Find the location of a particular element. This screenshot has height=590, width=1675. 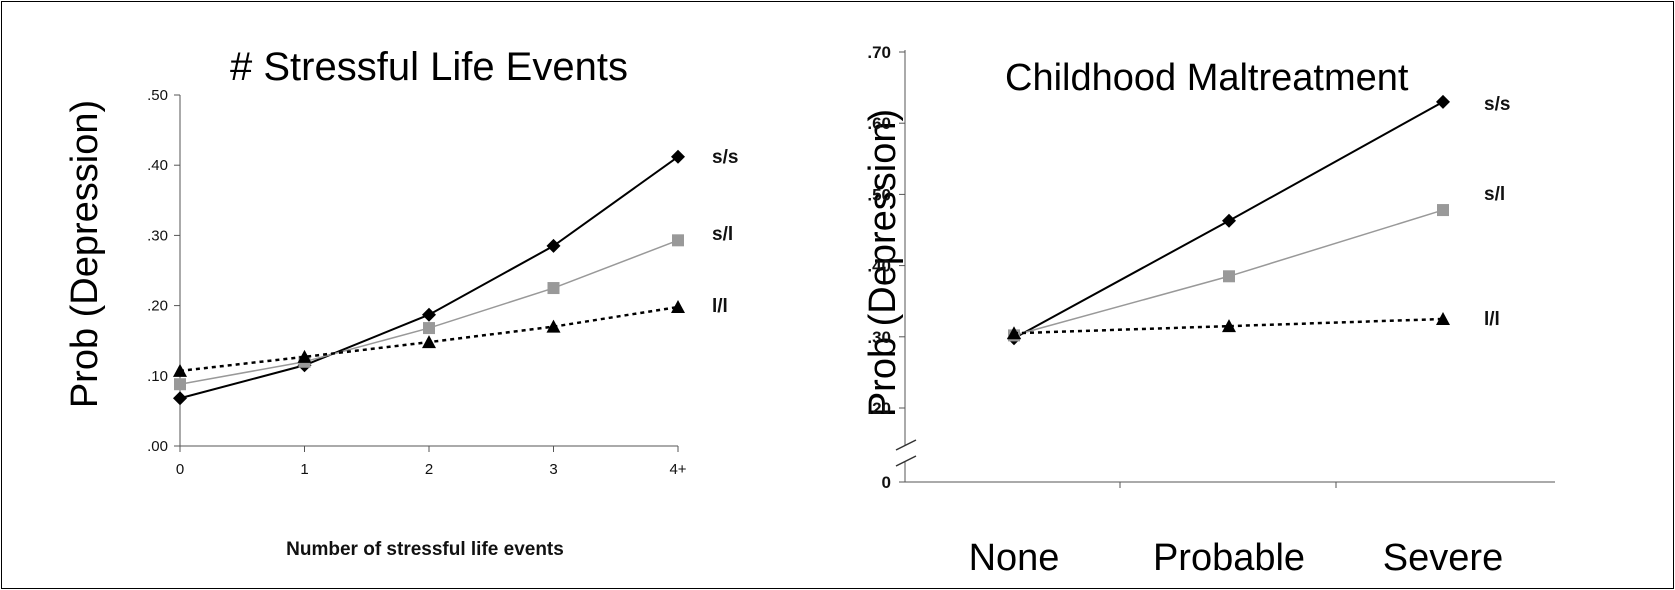

right-series-label-ll: l/l is located at coordinates (1492, 319).